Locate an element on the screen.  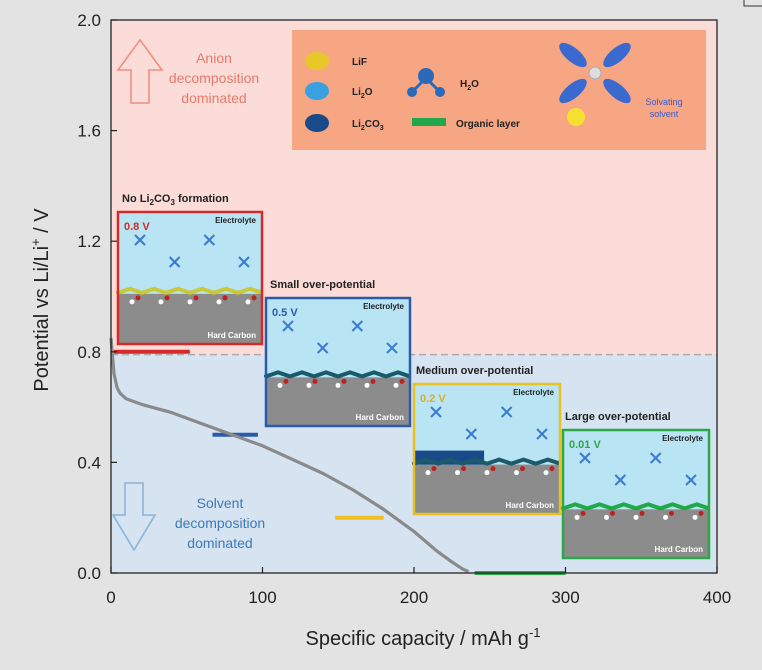
legend-item-h2o: H2O is located at coordinates (443, 82).